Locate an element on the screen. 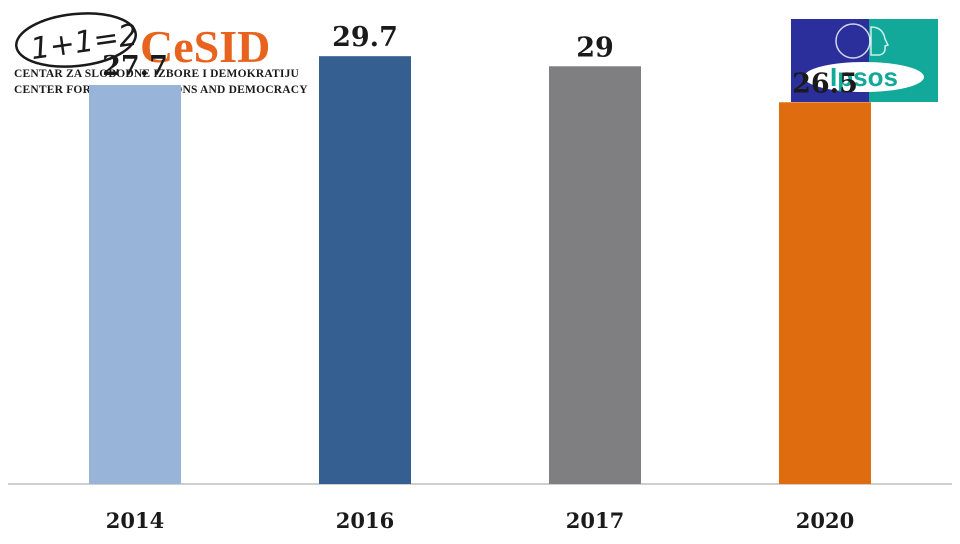 This screenshot has height=544, width=960. value-label-2014: 27.7 is located at coordinates (135, 66).